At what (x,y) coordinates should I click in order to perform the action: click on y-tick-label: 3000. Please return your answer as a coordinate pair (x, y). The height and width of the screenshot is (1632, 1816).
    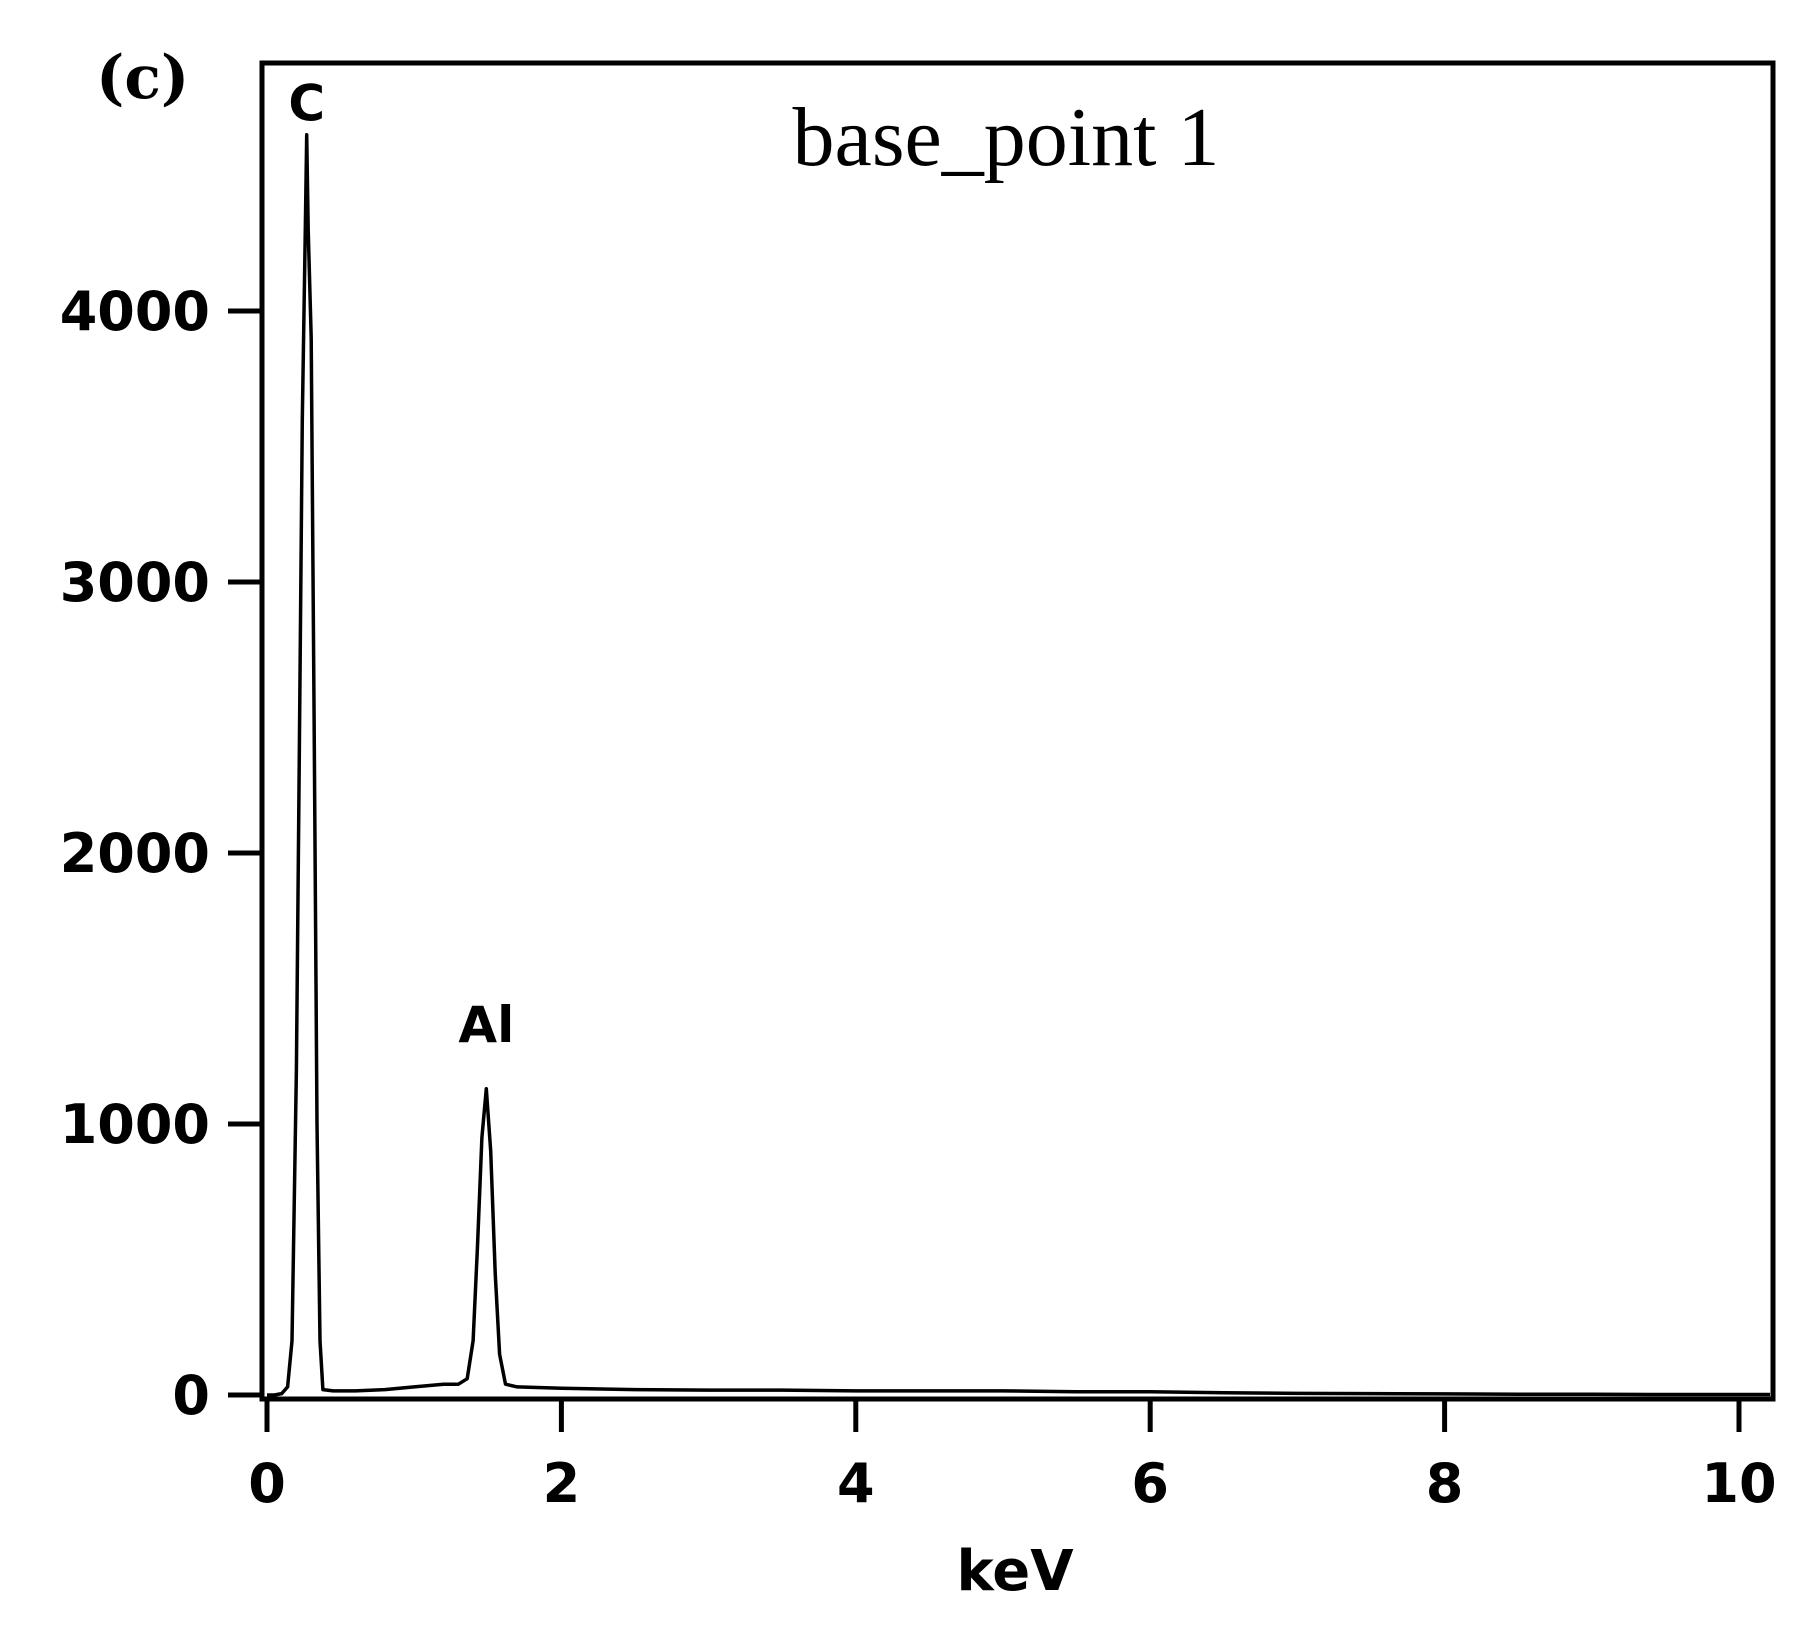
    Looking at the image, I should click on (135, 582).